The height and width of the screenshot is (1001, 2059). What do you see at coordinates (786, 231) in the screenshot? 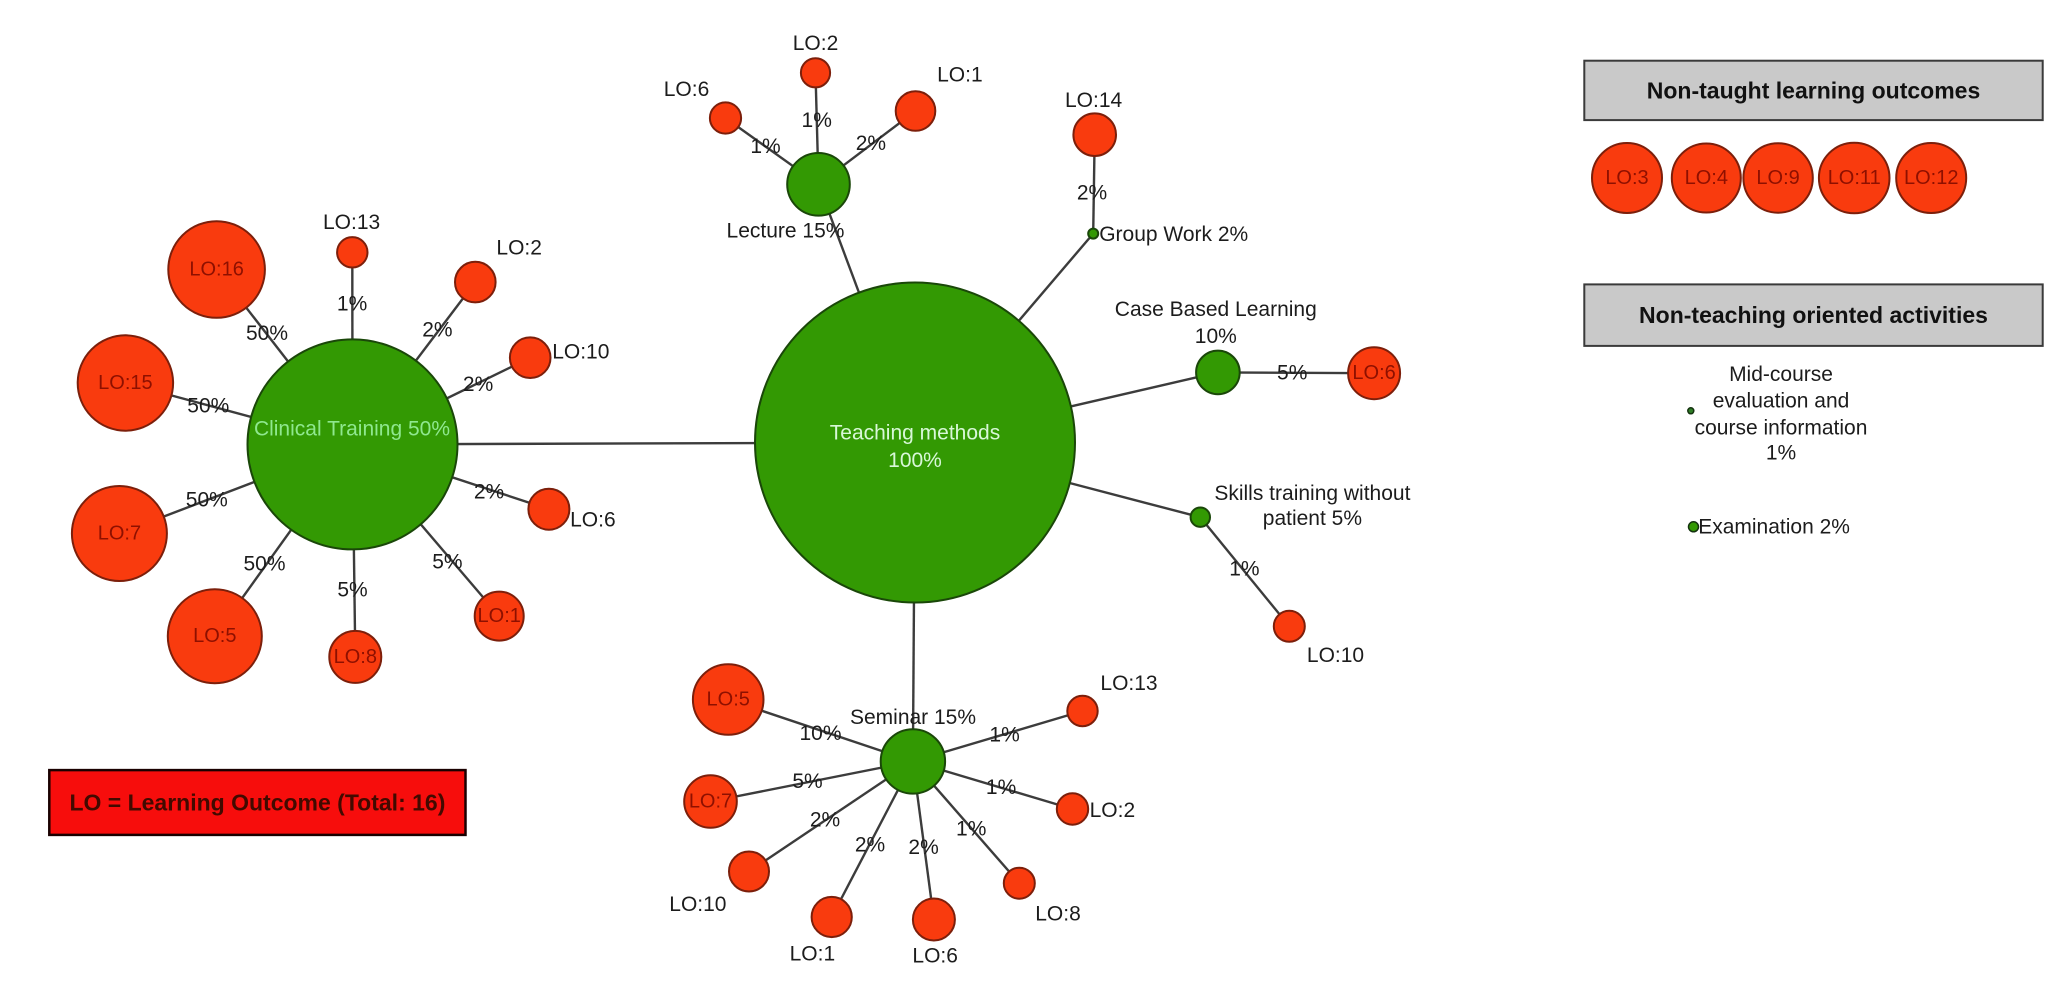
I see `svg-text: Lecture 15%` at bounding box center [786, 231].